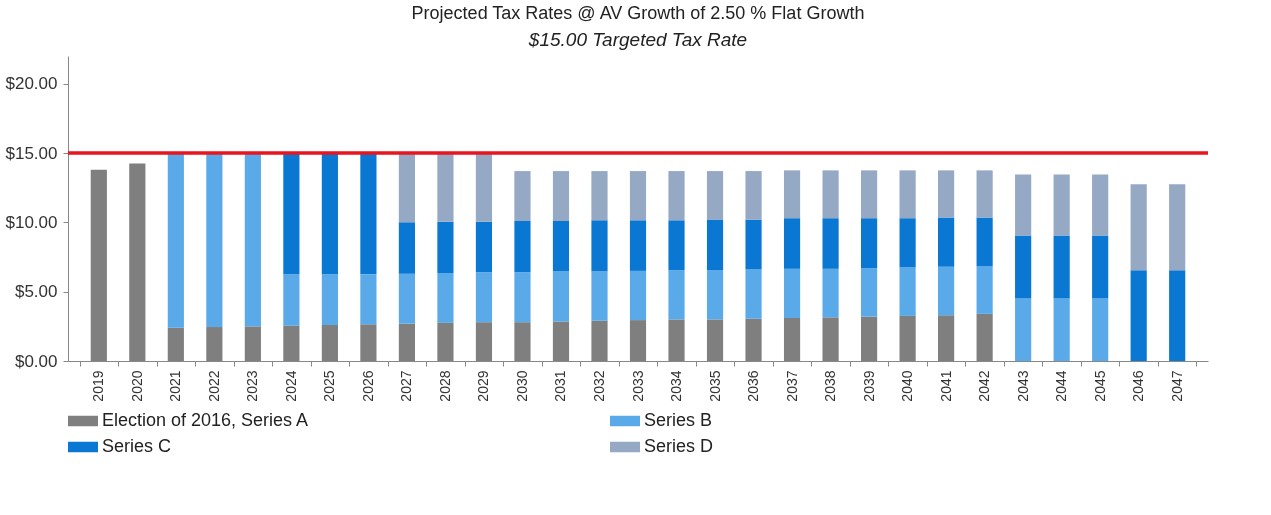  Describe the element at coordinates (791, 386) in the screenshot. I see `x-tick-label: 2037` at that location.